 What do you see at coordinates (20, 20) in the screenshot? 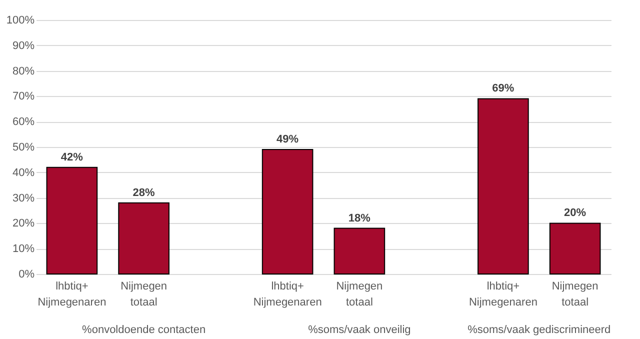
I see `y-tick-label: 100%` at bounding box center [20, 20].